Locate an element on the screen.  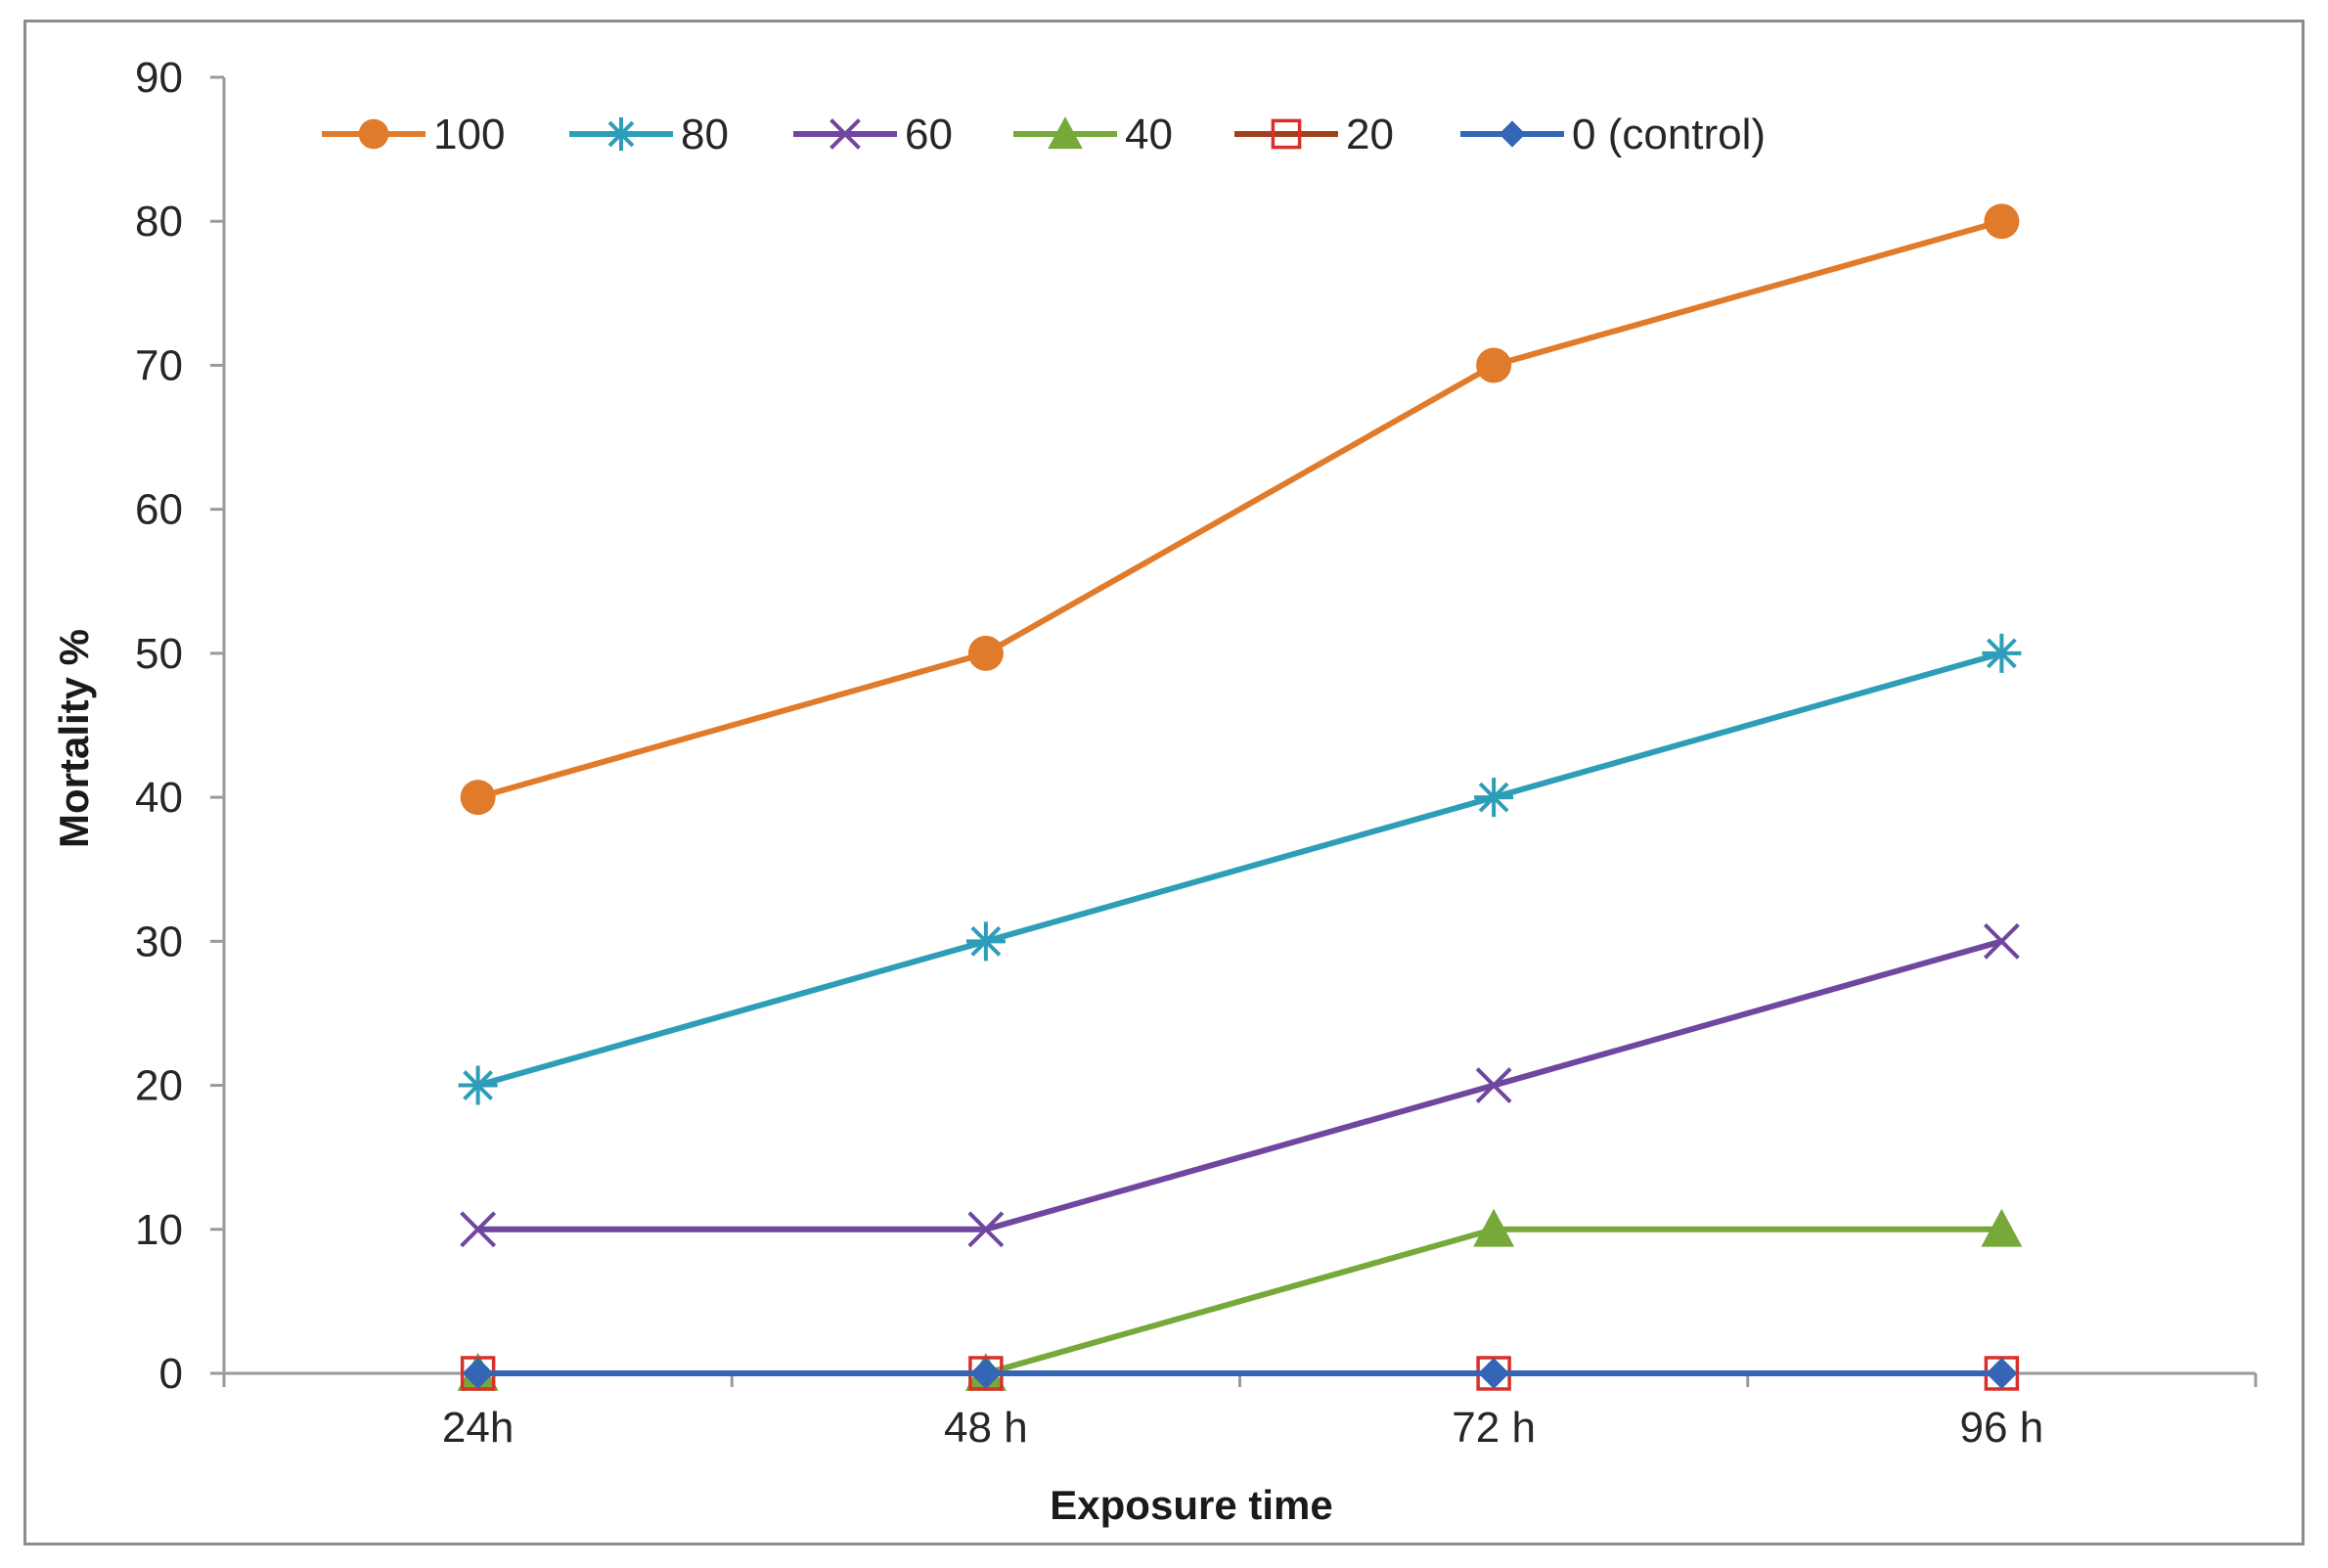
legend-item: 20 is located at coordinates (1314, 134).